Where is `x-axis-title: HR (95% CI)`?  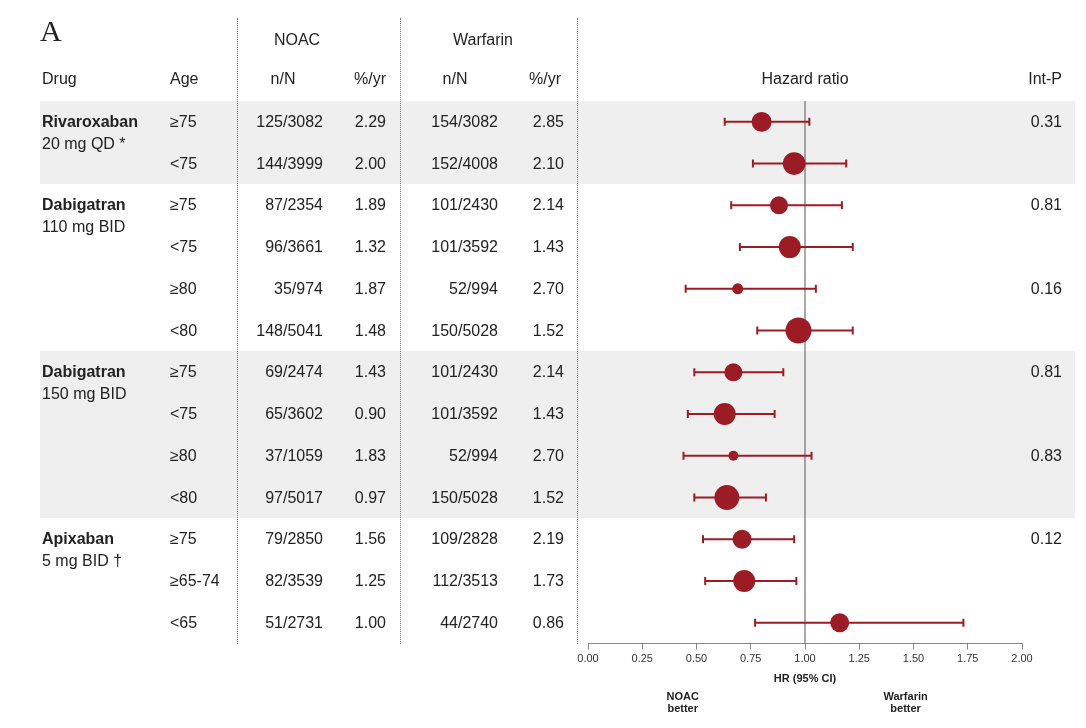 x-axis-title: HR (95% CI) is located at coordinates (805, 678).